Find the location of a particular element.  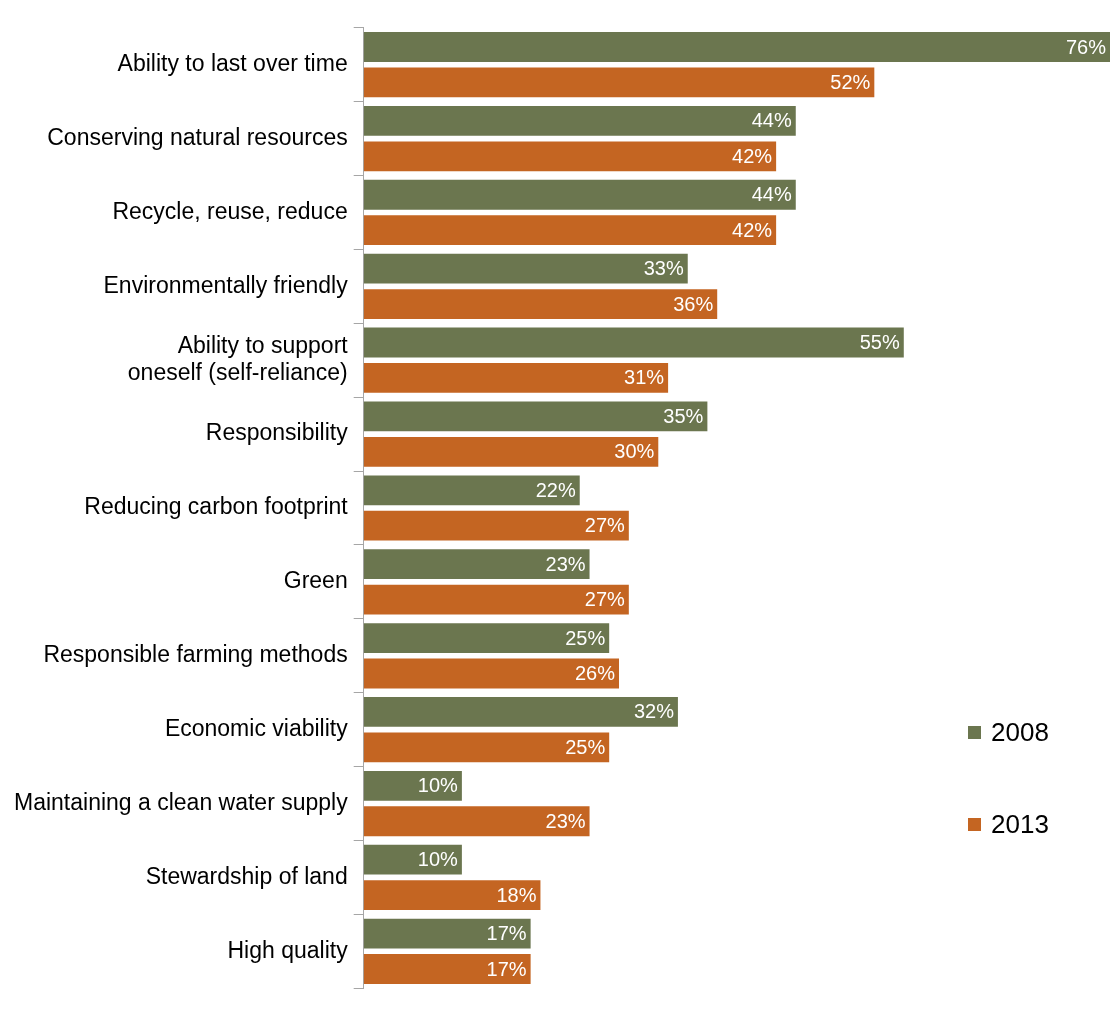

y-tick-label: Maintaining a clean water supply is located at coordinates (181, 801).